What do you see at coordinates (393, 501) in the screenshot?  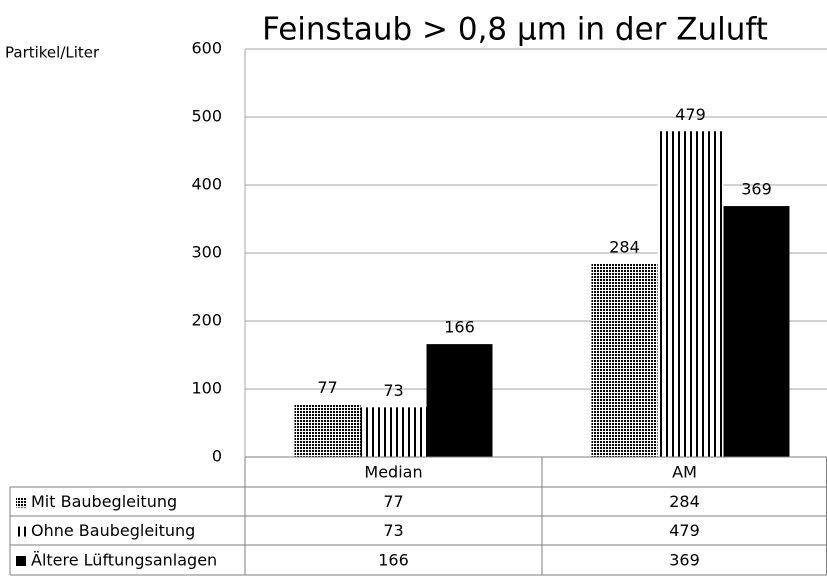 I see `table-value: 77` at bounding box center [393, 501].